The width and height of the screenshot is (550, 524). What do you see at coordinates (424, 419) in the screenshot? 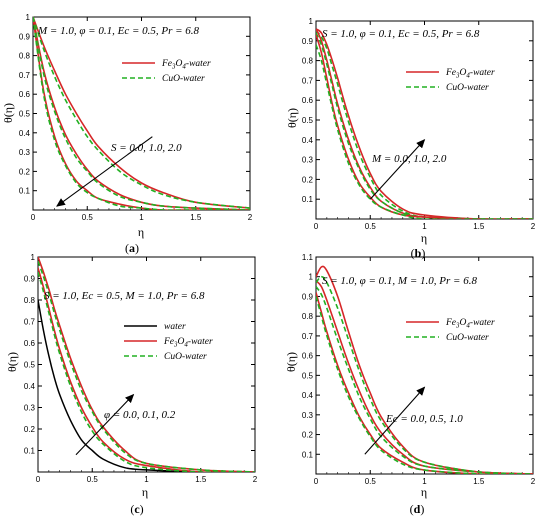
I see `annotation-text: Ec = 0.0, 0.5, 1.0` at bounding box center [424, 419].